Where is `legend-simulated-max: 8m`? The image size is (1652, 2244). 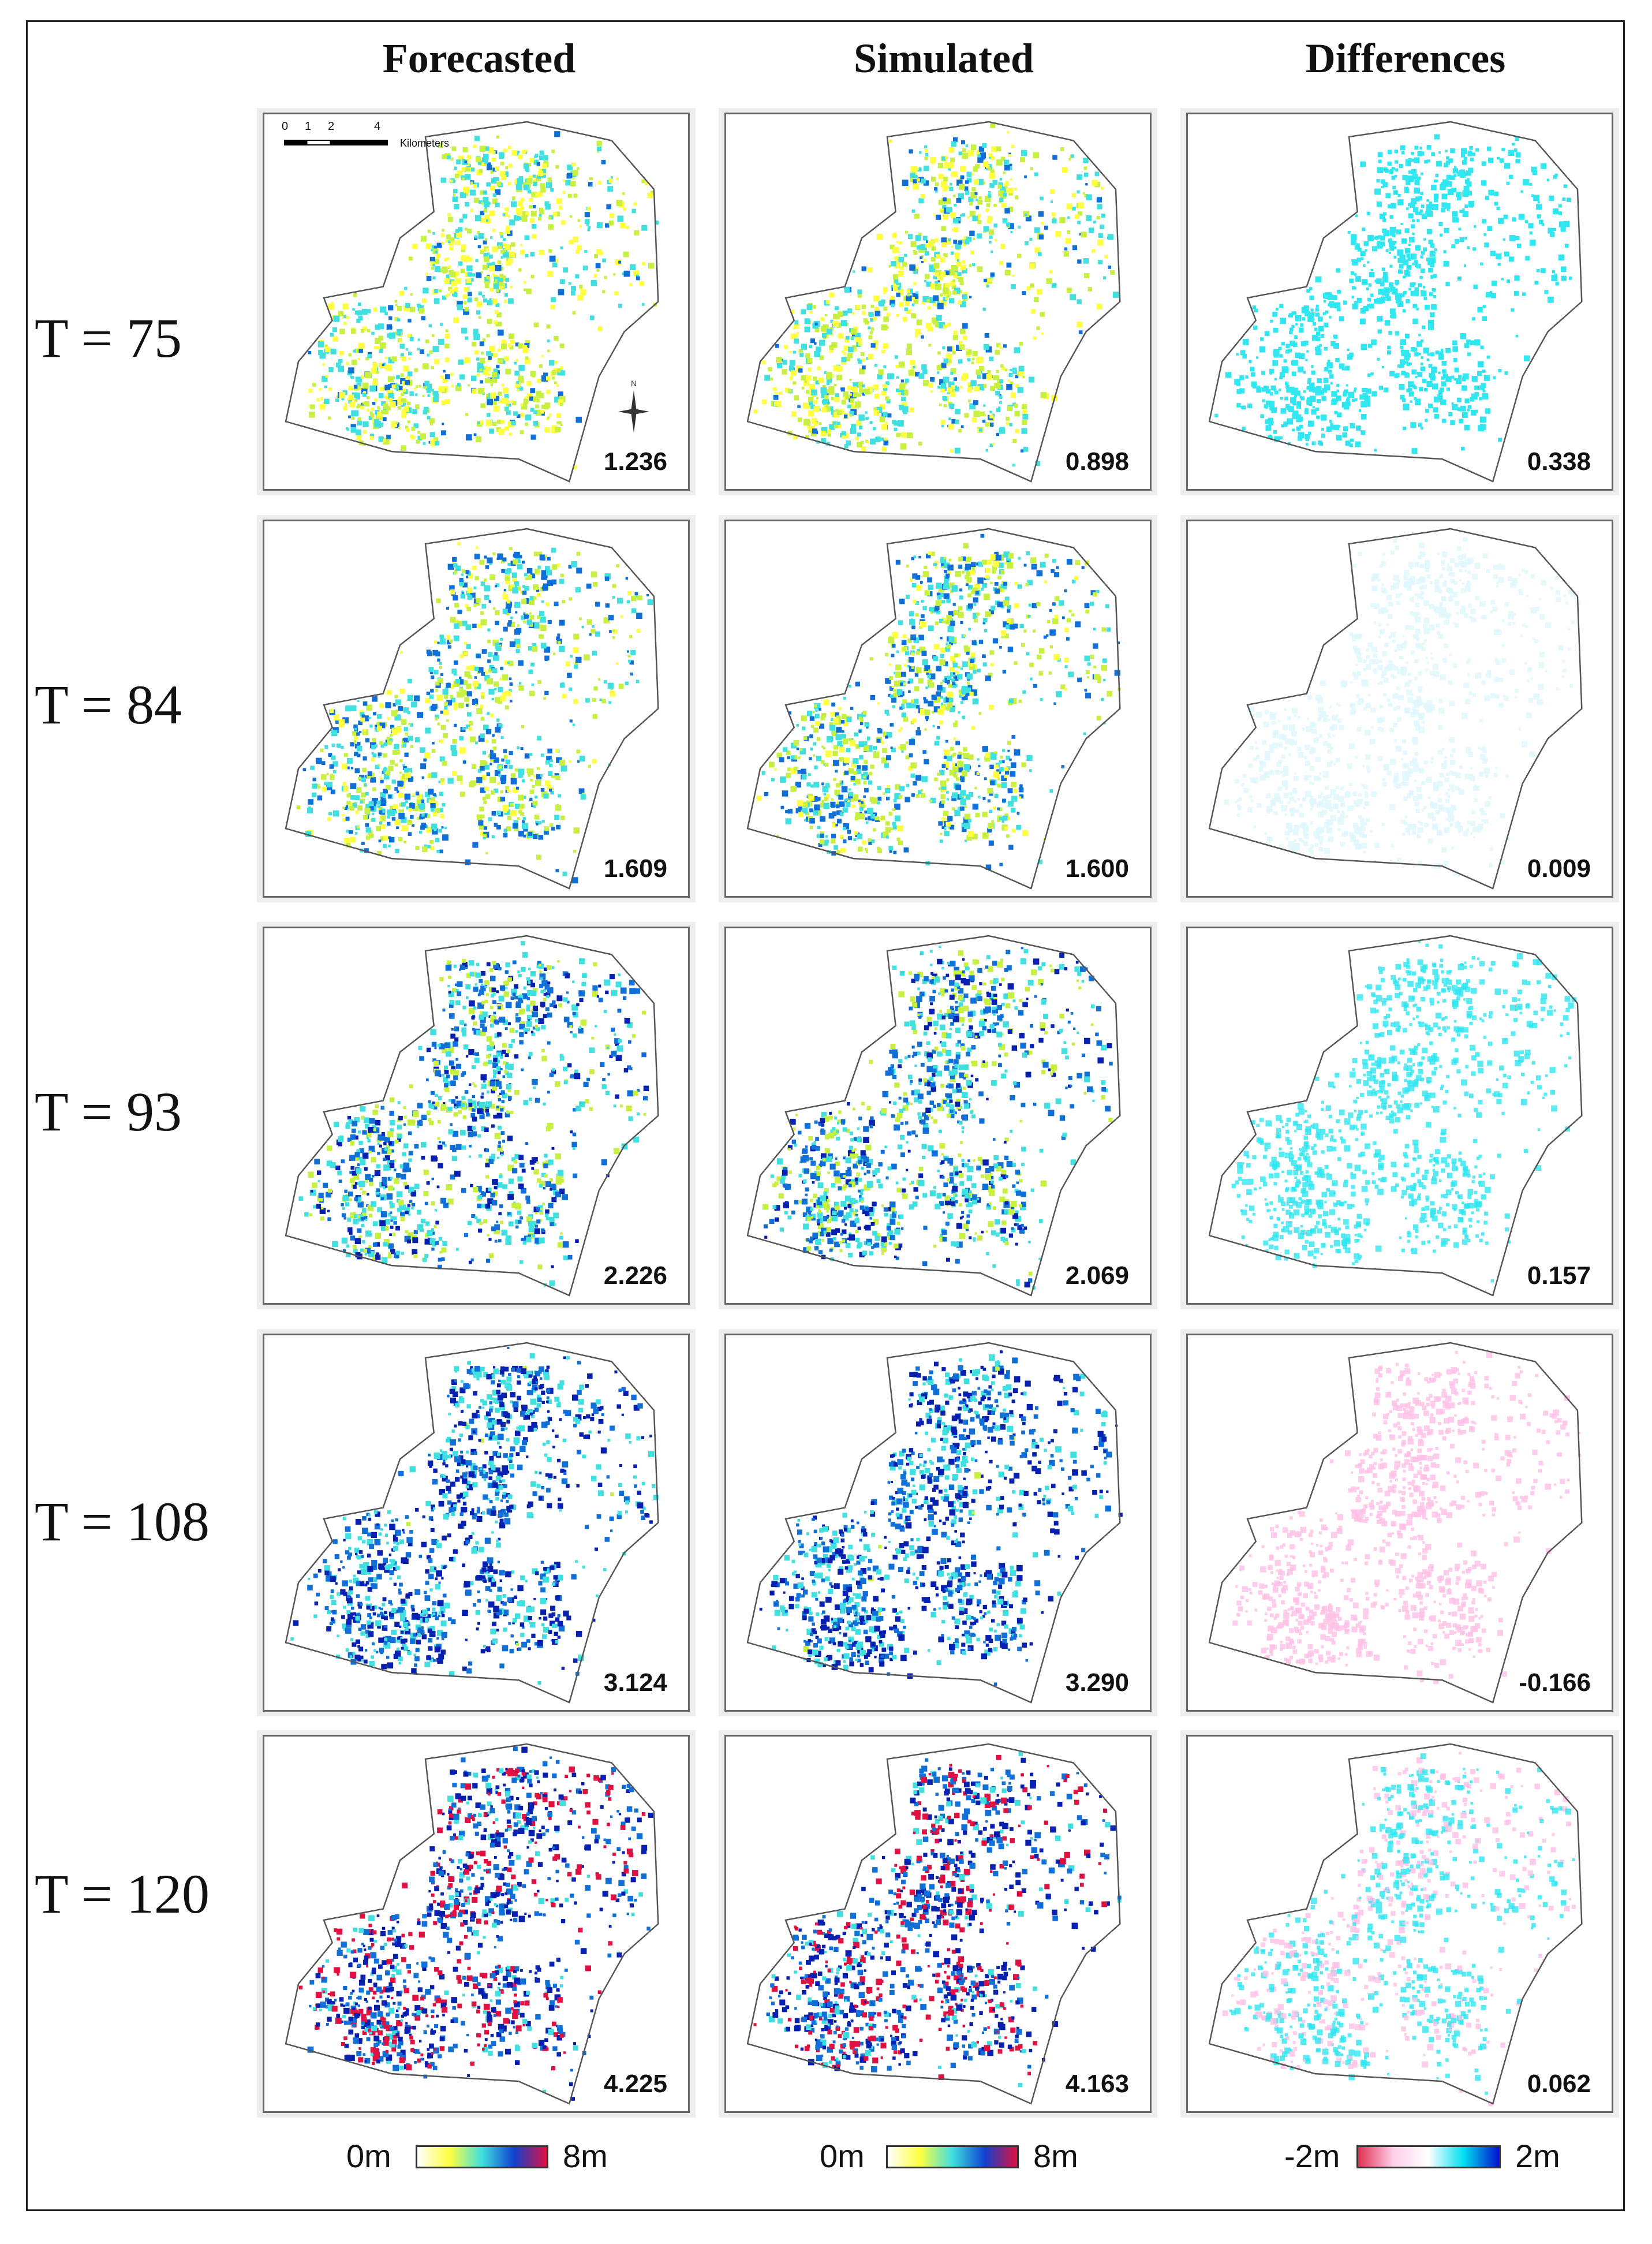
legend-simulated-max: 8m is located at coordinates (1055, 2156).